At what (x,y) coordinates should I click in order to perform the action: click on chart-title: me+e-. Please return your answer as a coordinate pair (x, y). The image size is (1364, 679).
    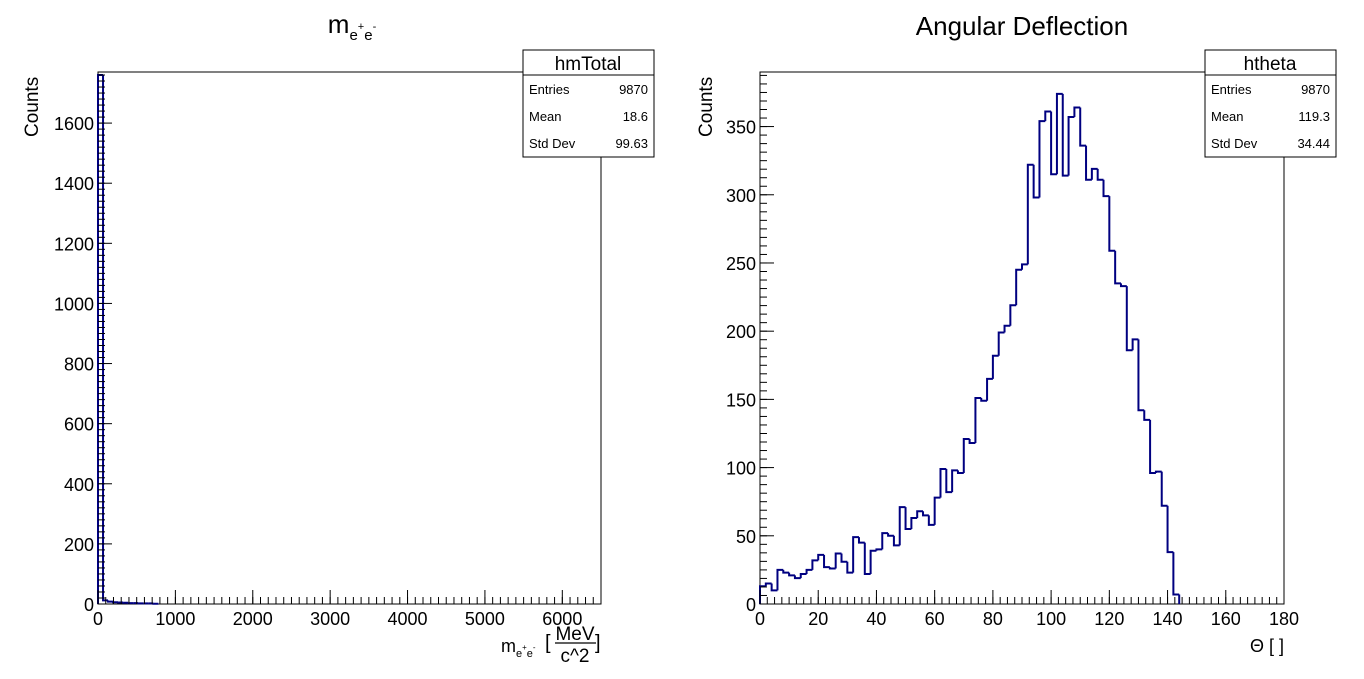
    Looking at the image, I should click on (352, 26).